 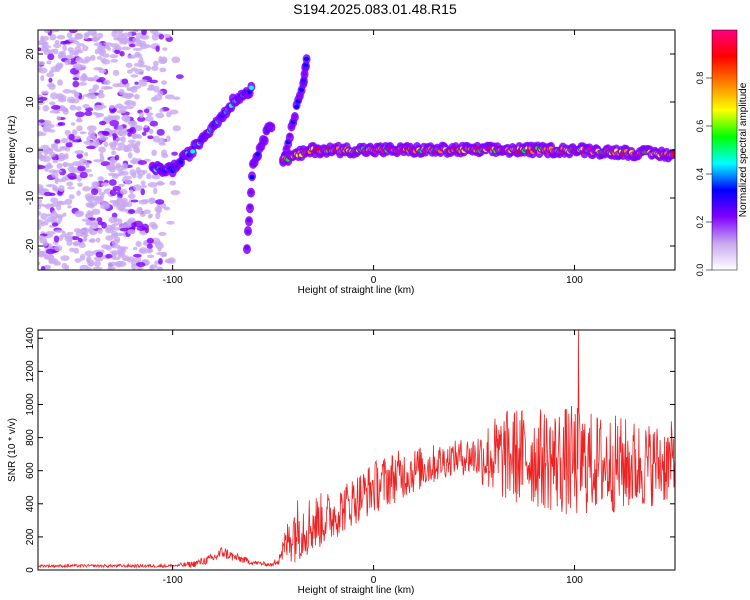 What do you see at coordinates (30, 150) in the screenshot?
I see `y-tick-label: 0` at bounding box center [30, 150].